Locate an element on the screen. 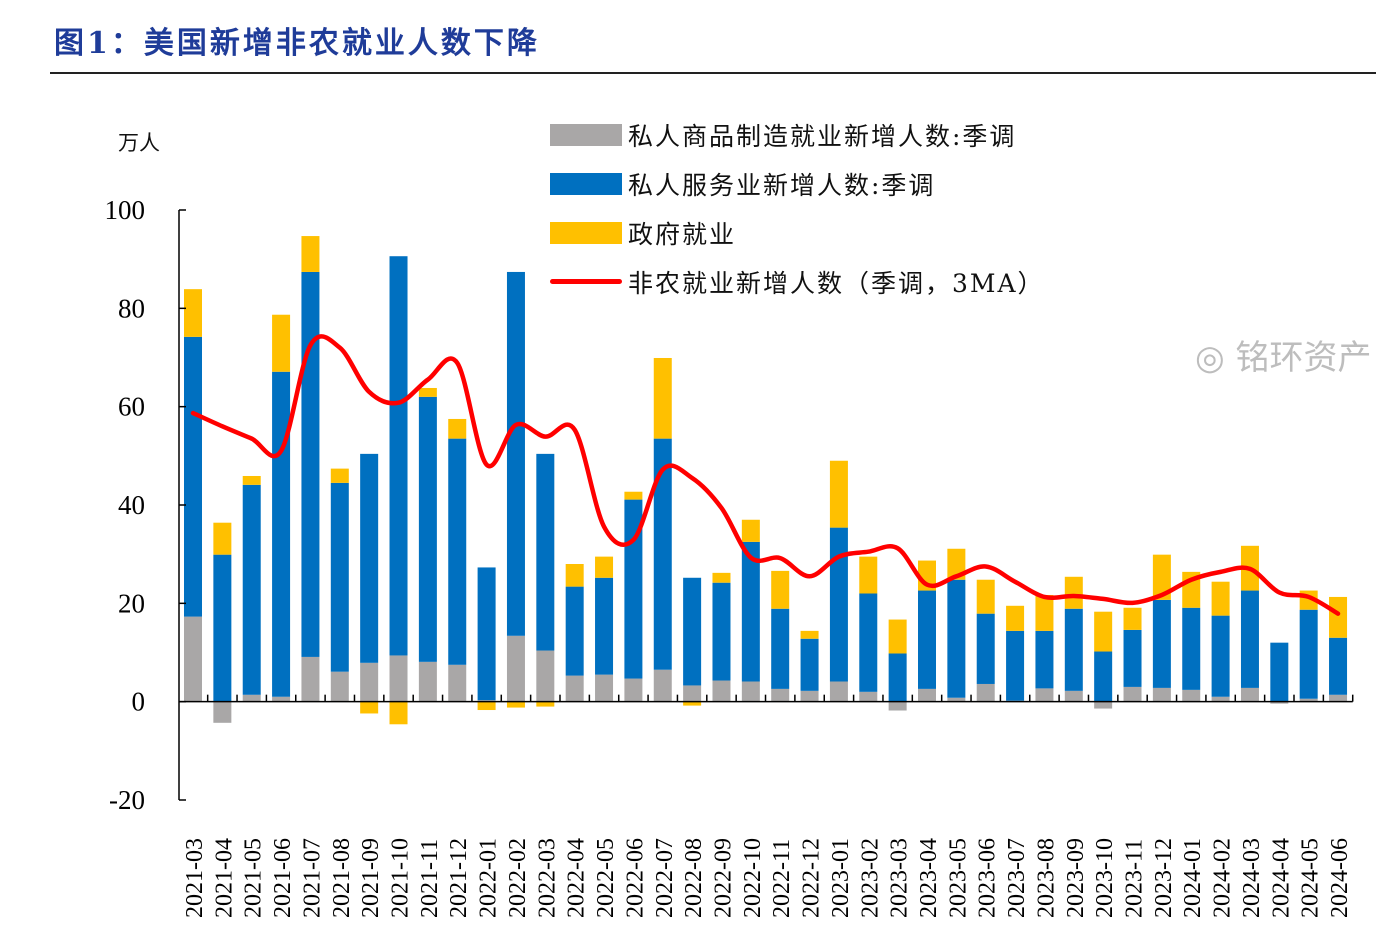  x-tick-label: 2023-03 is located at coordinates (900, 878).